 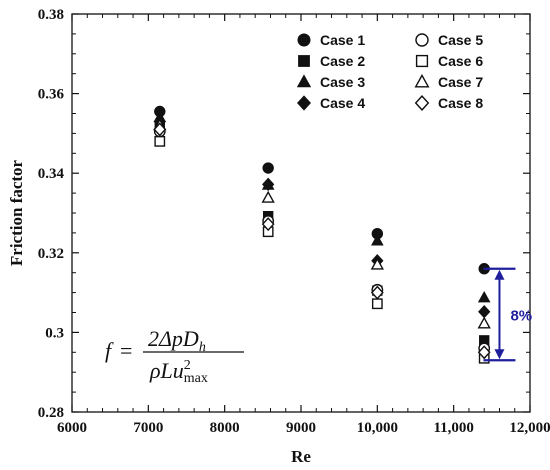 What do you see at coordinates (342, 103) in the screenshot?
I see `legend-label: Case 4` at bounding box center [342, 103].